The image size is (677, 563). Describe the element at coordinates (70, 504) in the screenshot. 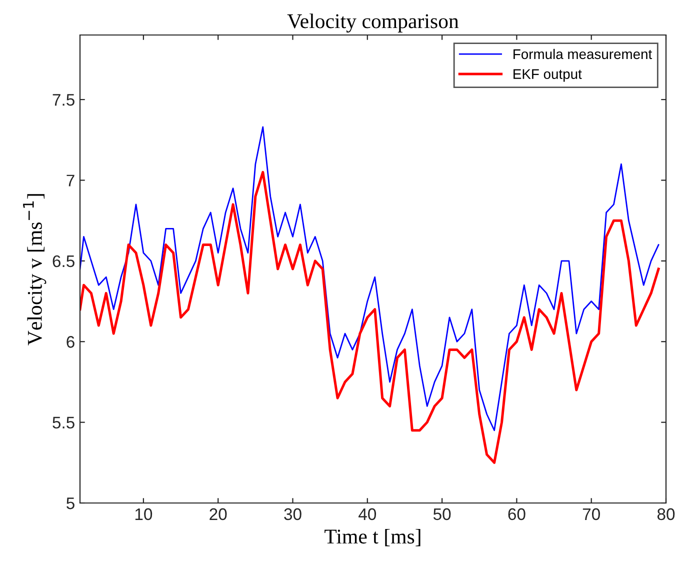

I see `y-tick-label: 5` at that location.